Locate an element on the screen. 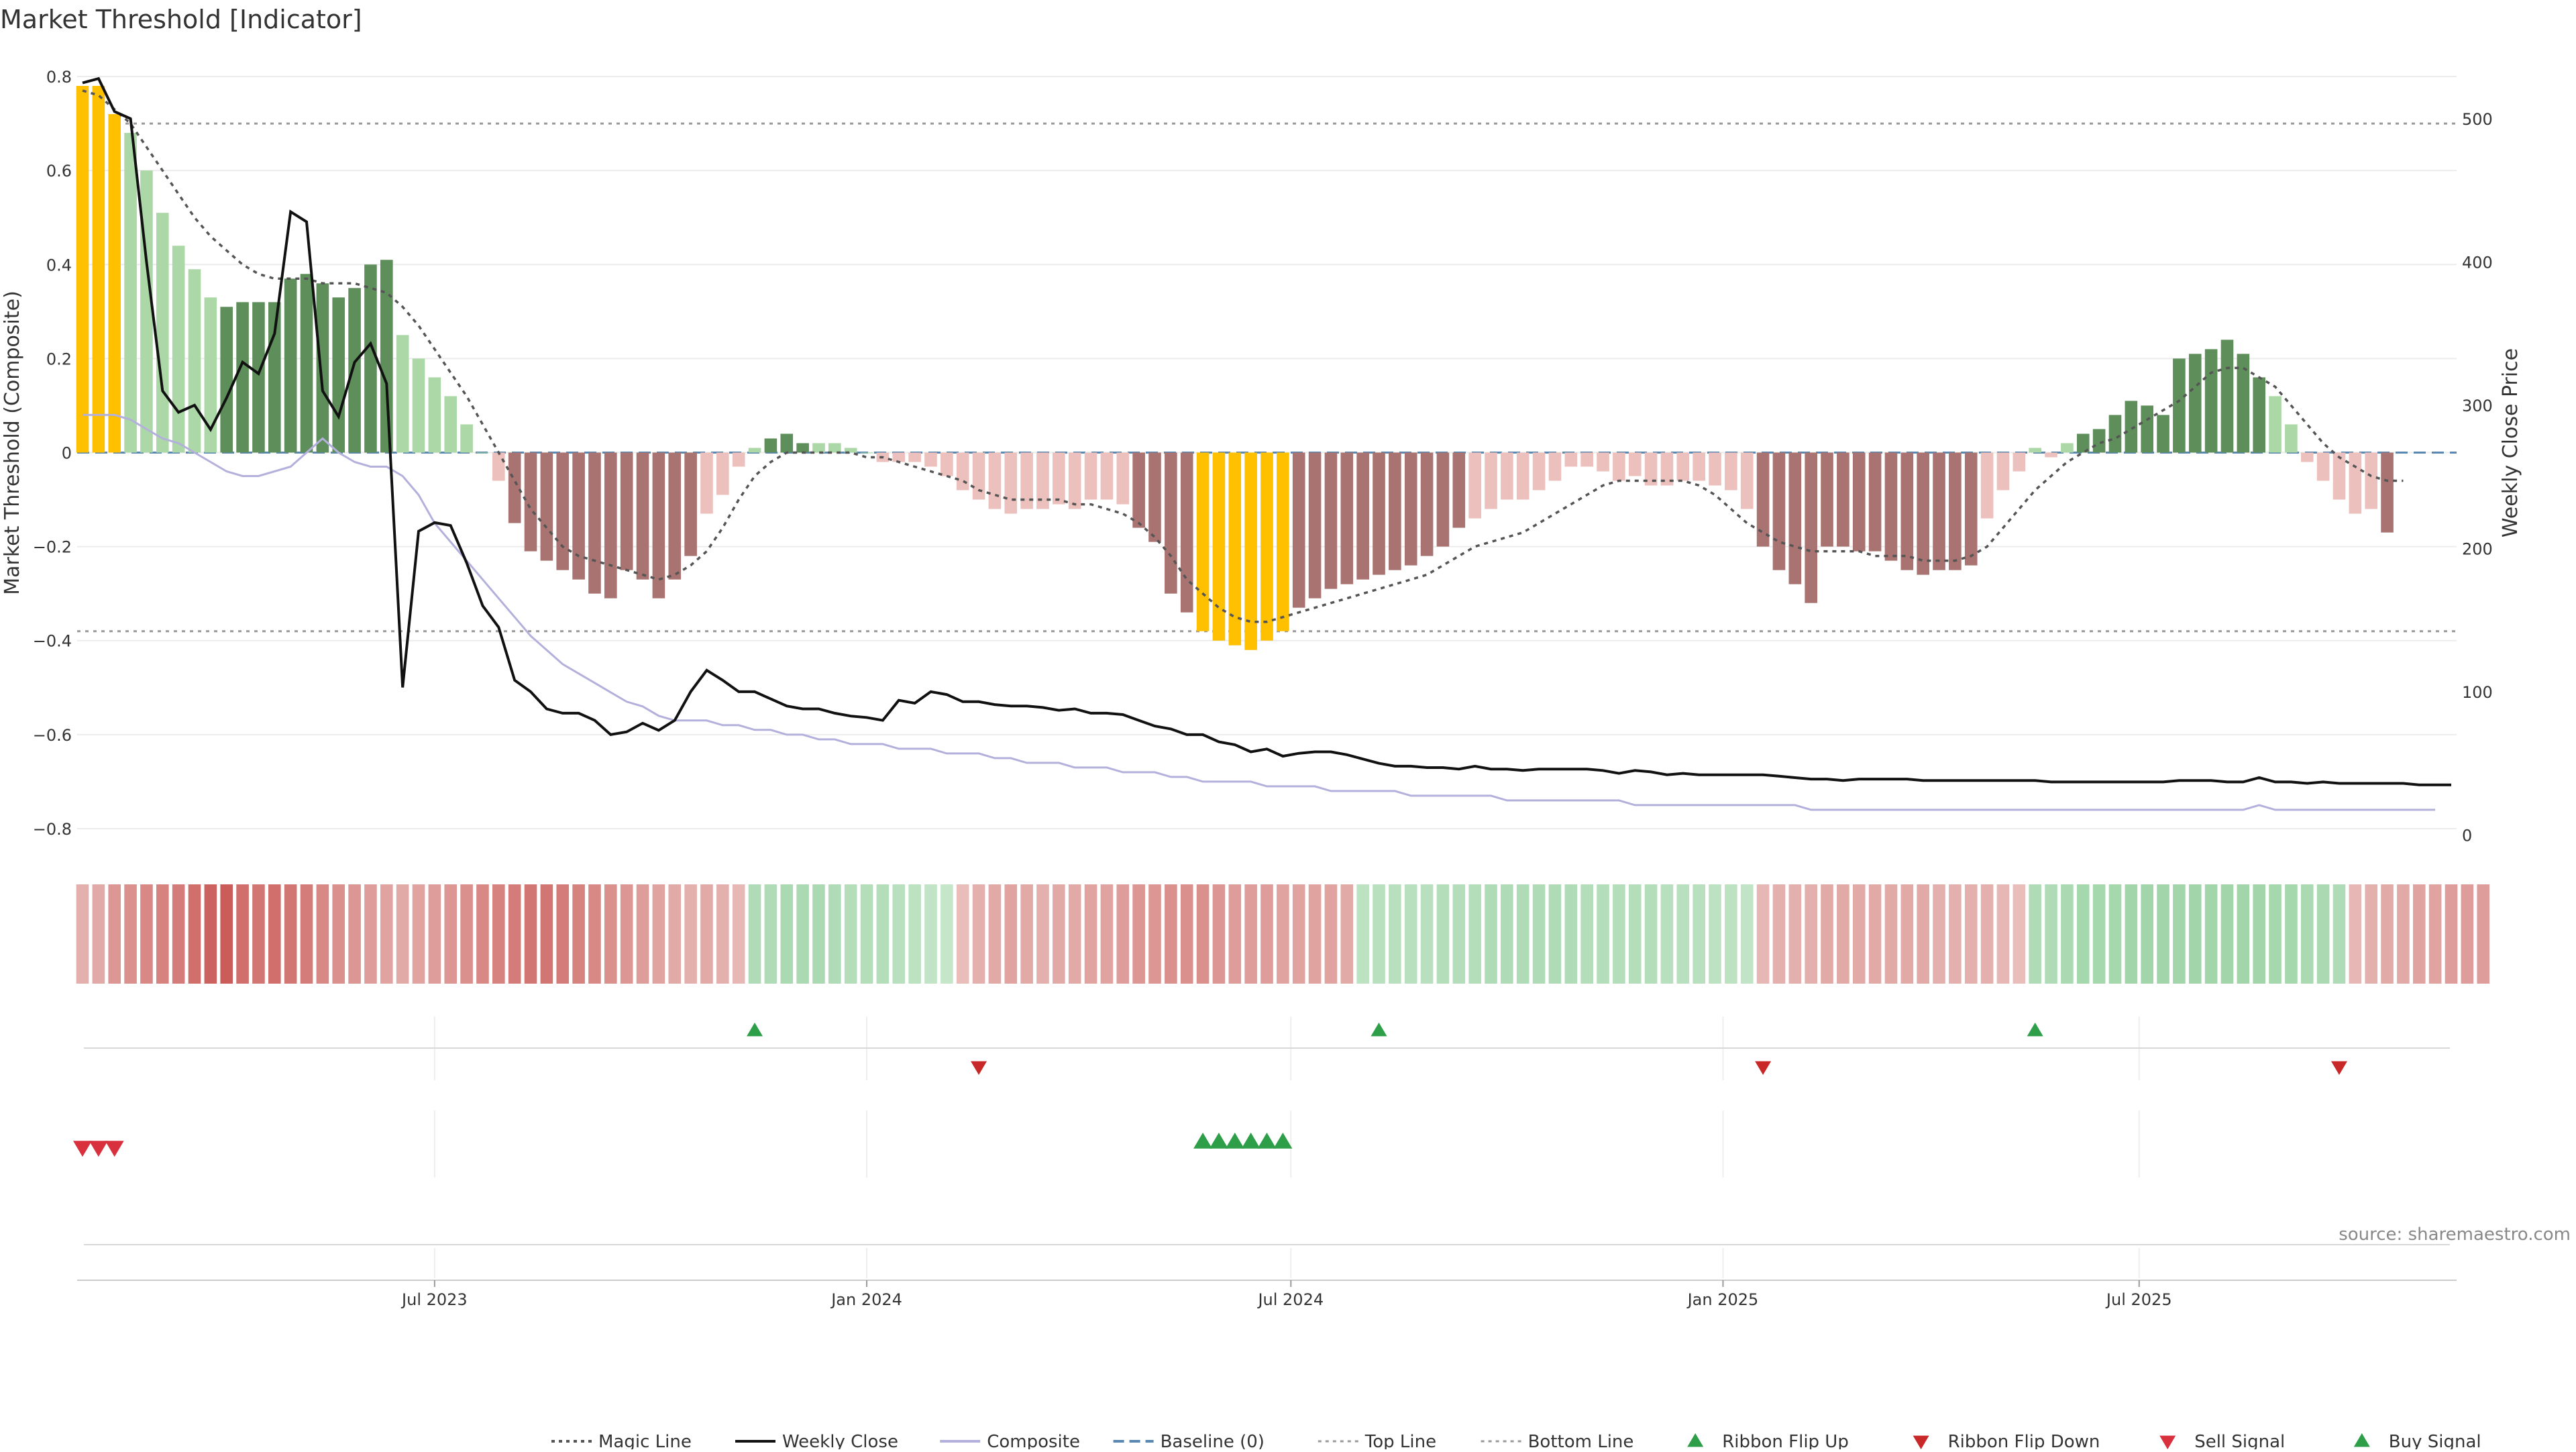 The width and height of the screenshot is (2576, 1452). y-tick-left-label: −0.4 is located at coordinates (52, 642).